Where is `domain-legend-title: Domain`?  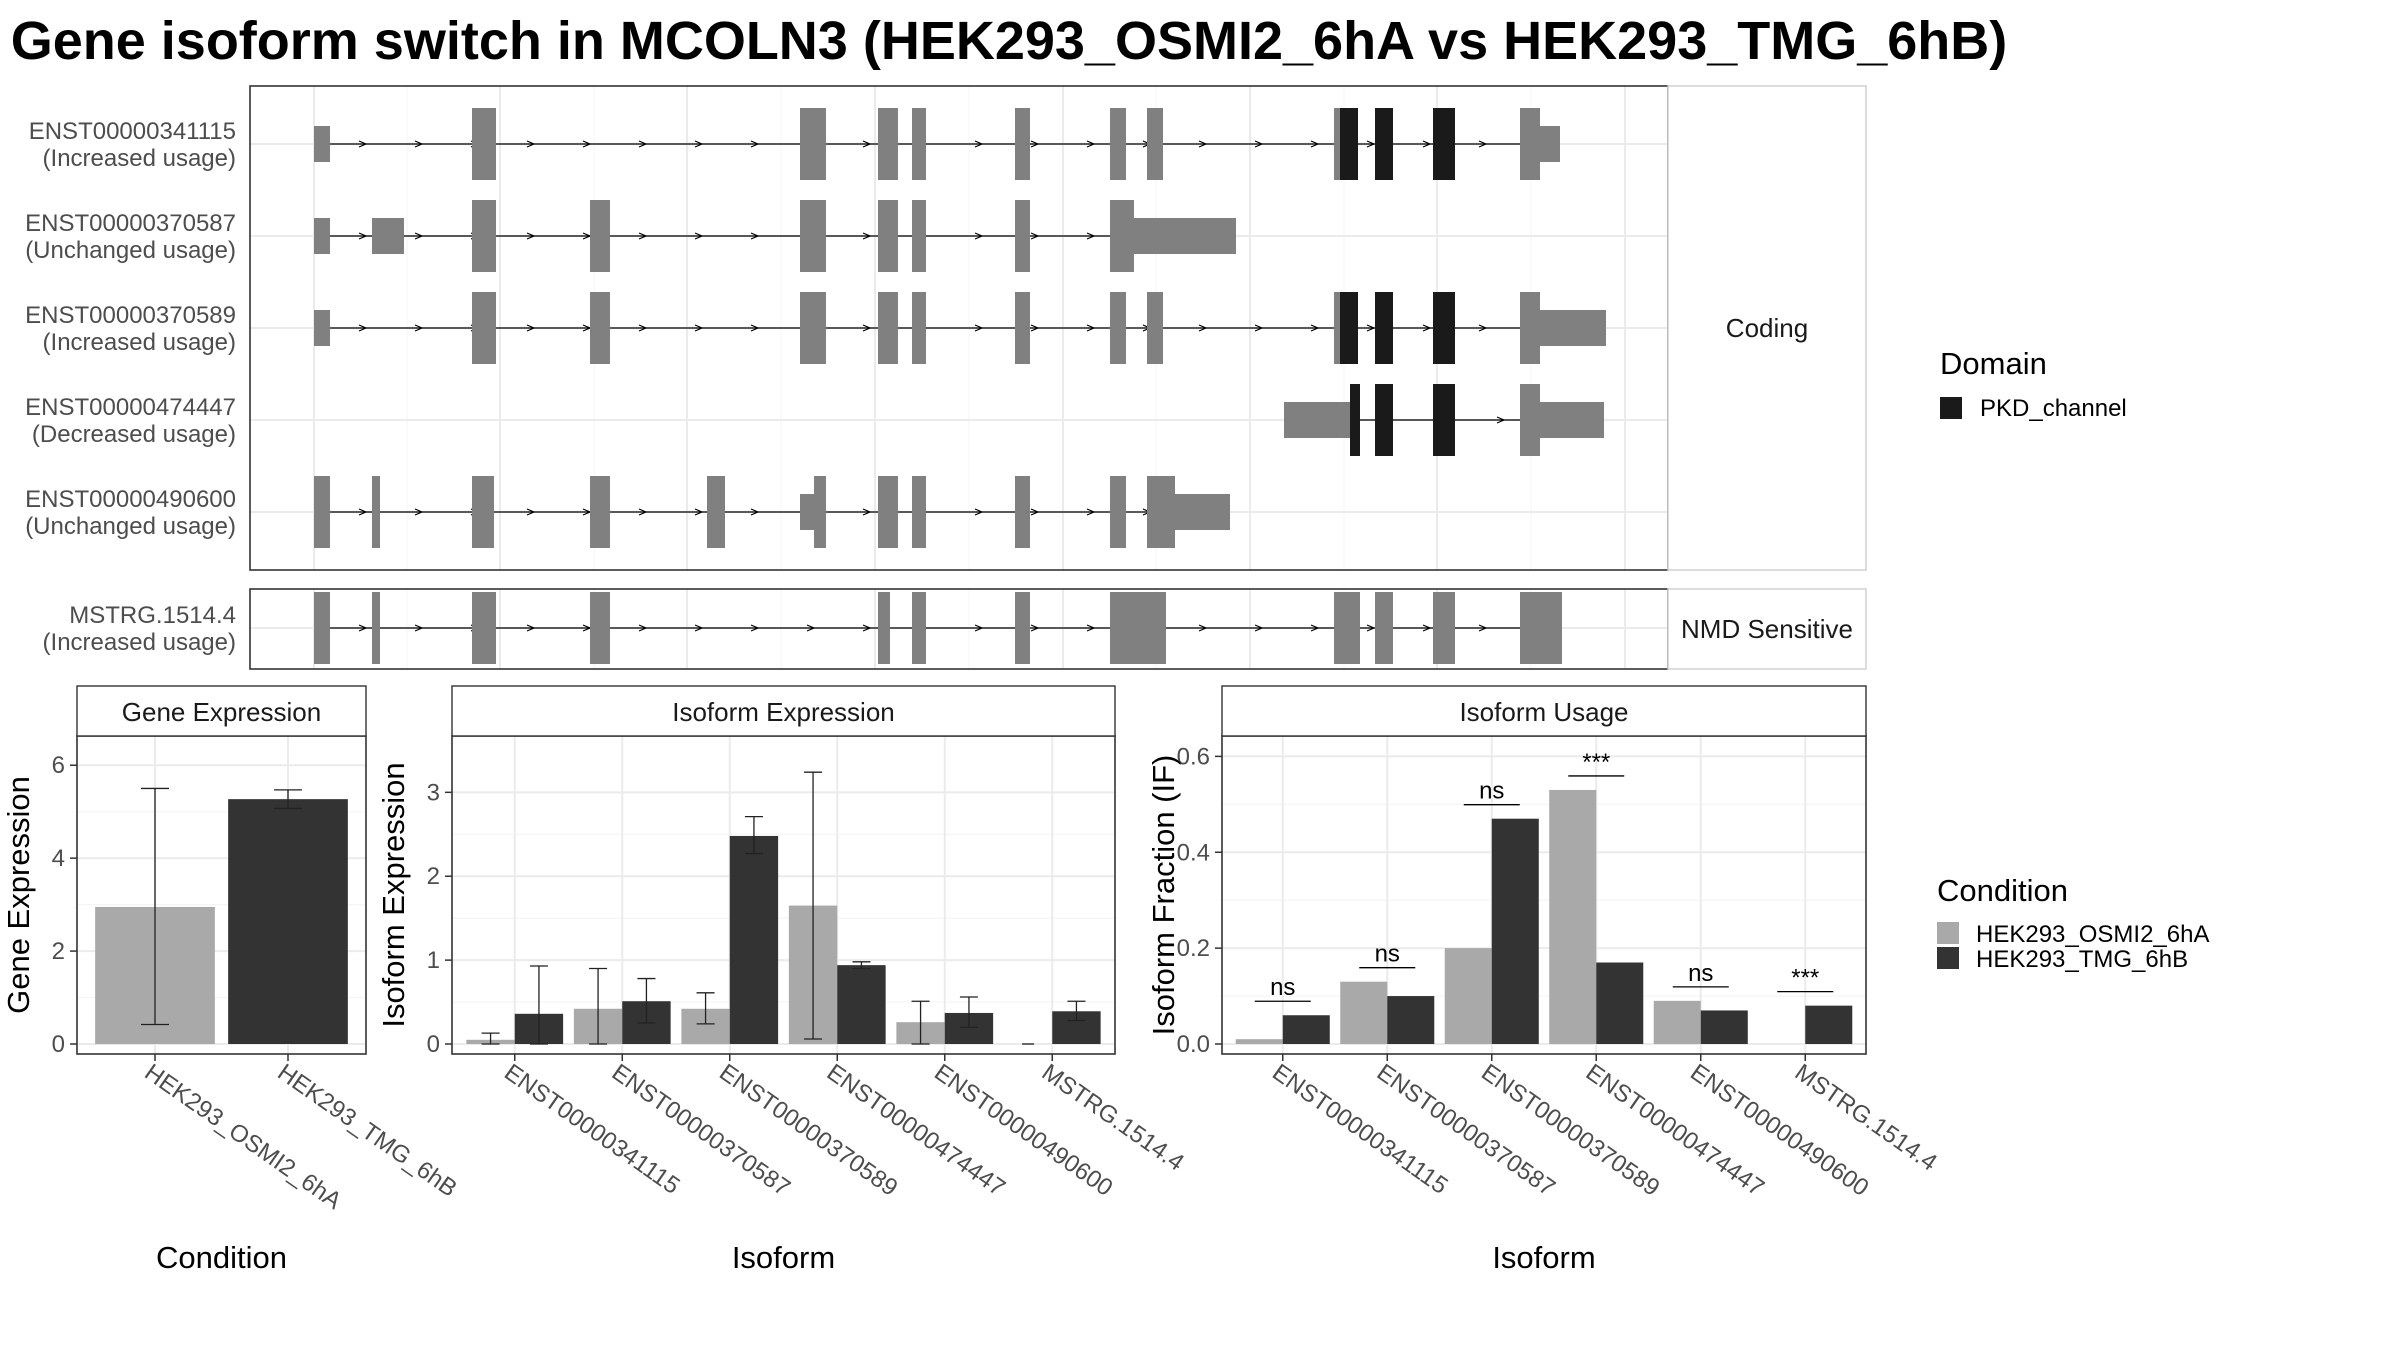
domain-legend-title: Domain is located at coordinates (1993, 363).